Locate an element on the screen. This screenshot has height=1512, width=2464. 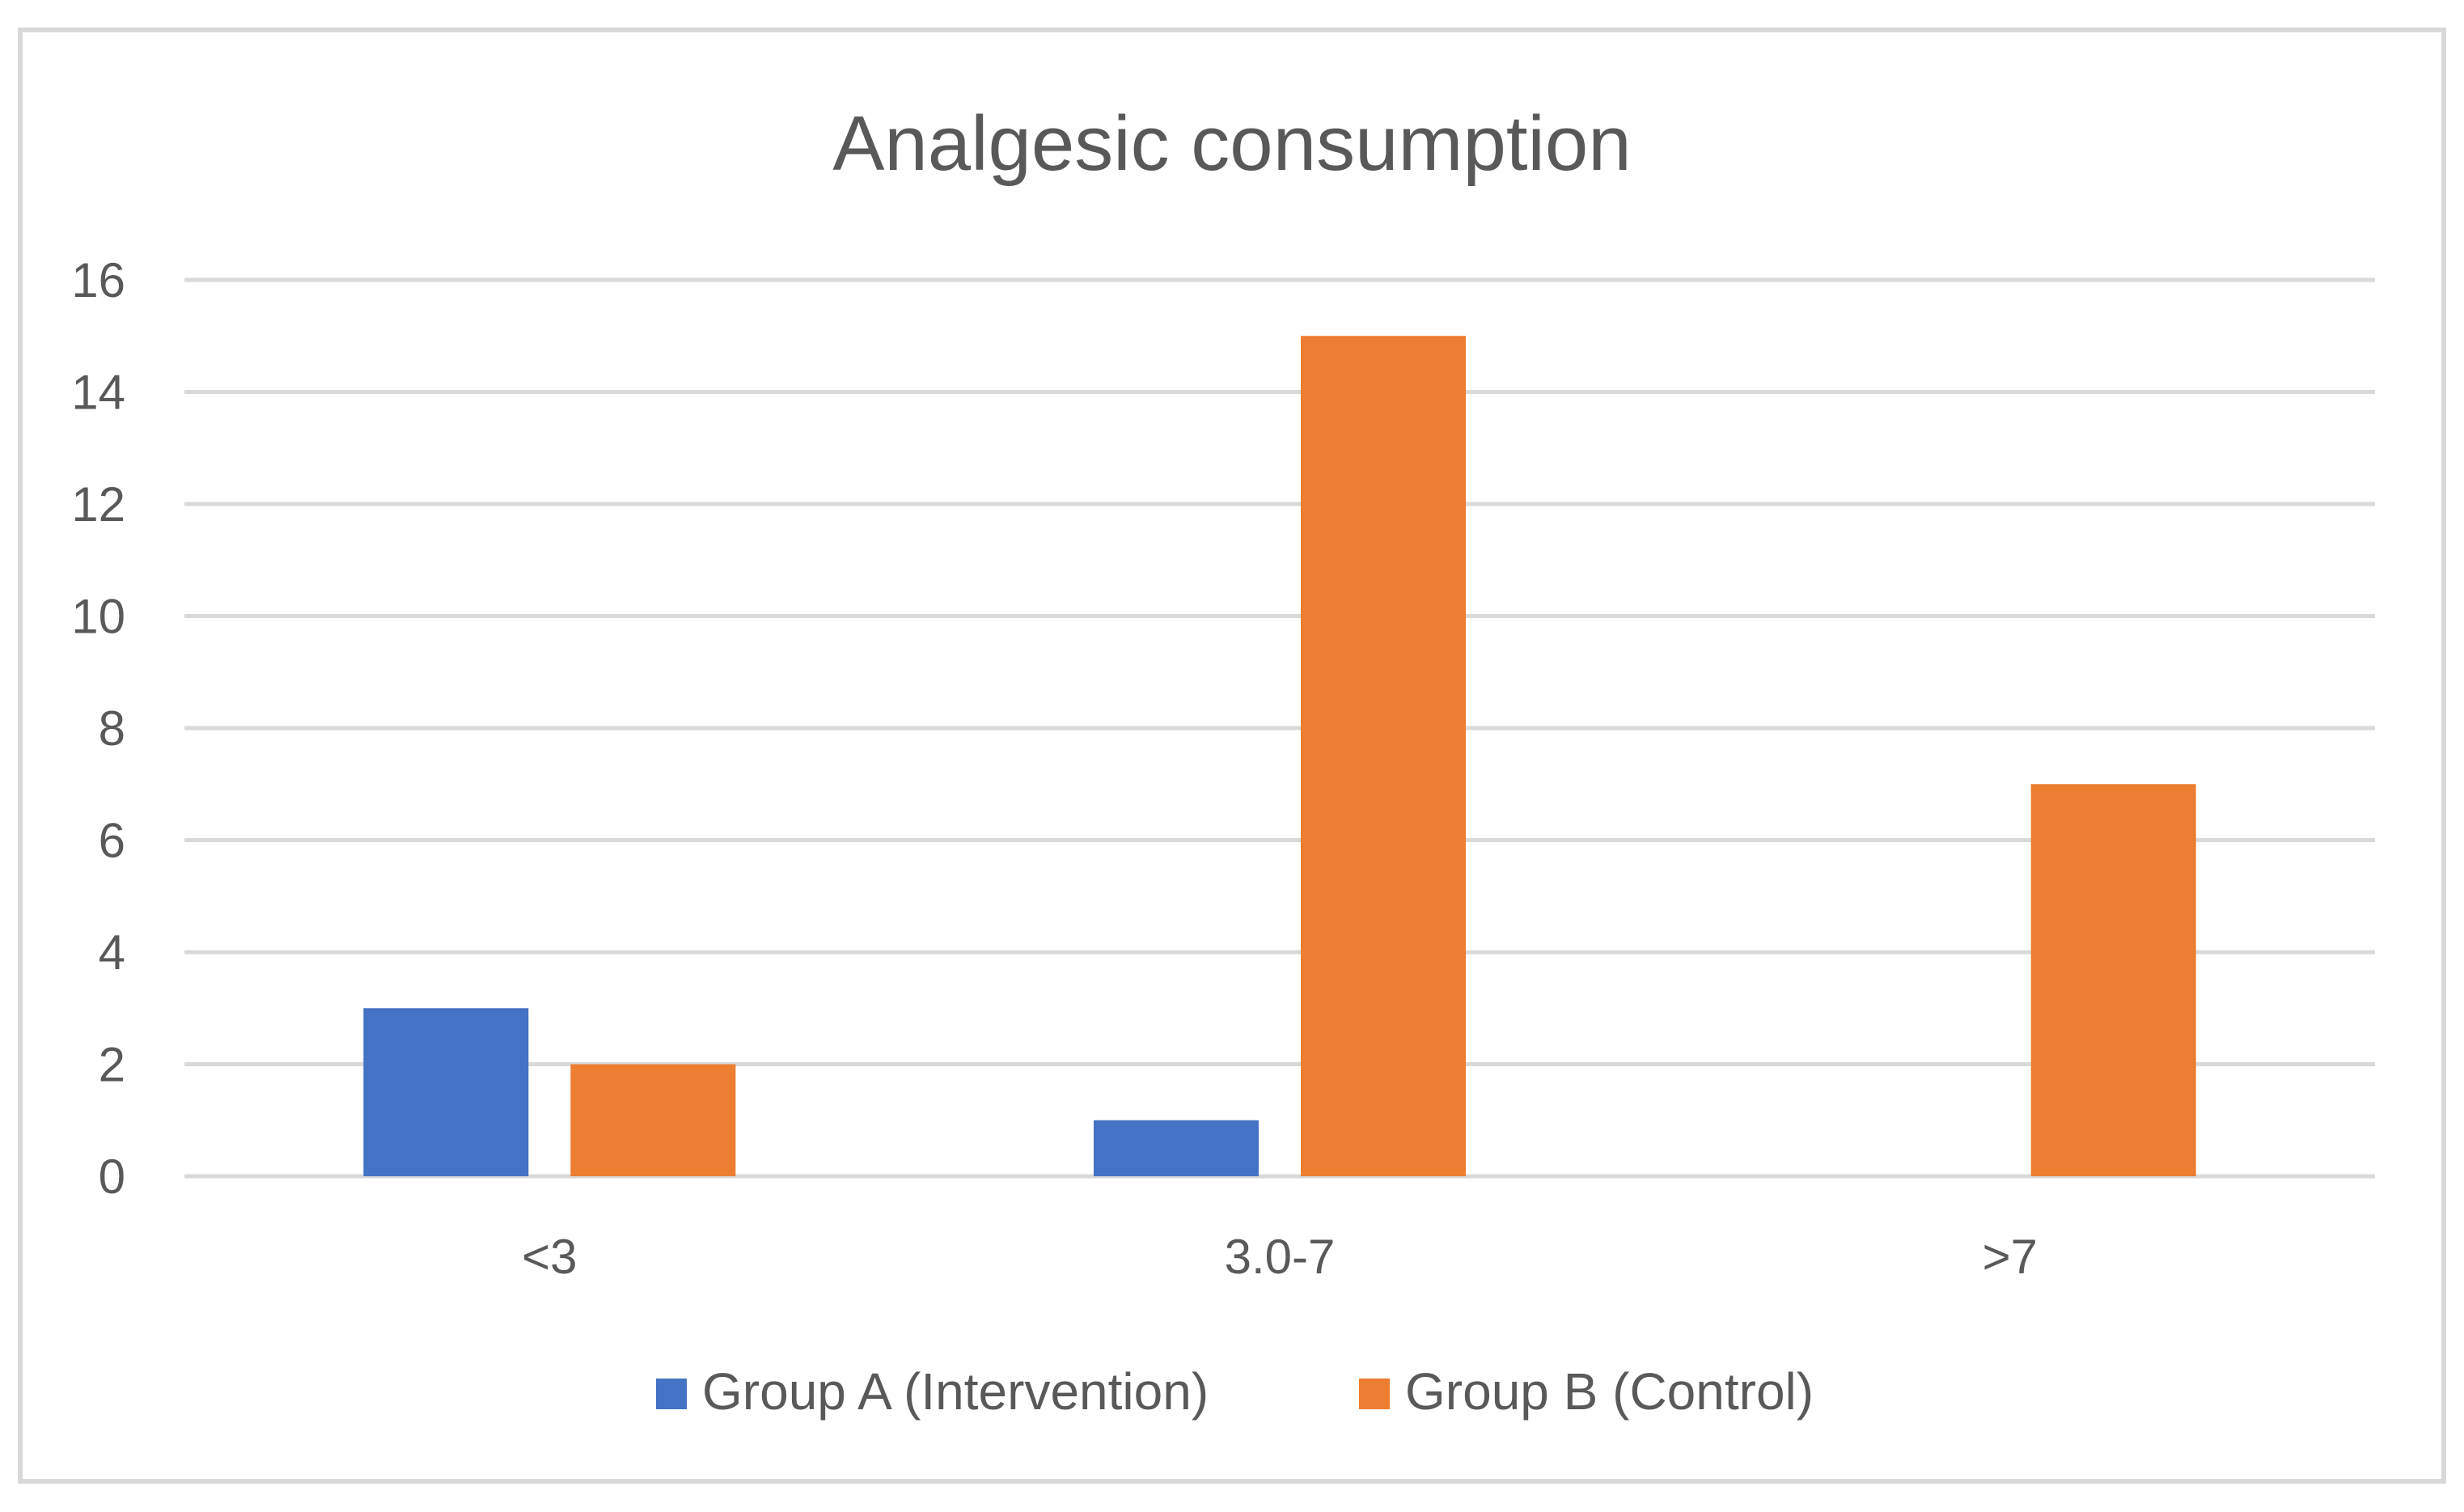
x-tick-label: >7 is located at coordinates (2009, 1257).